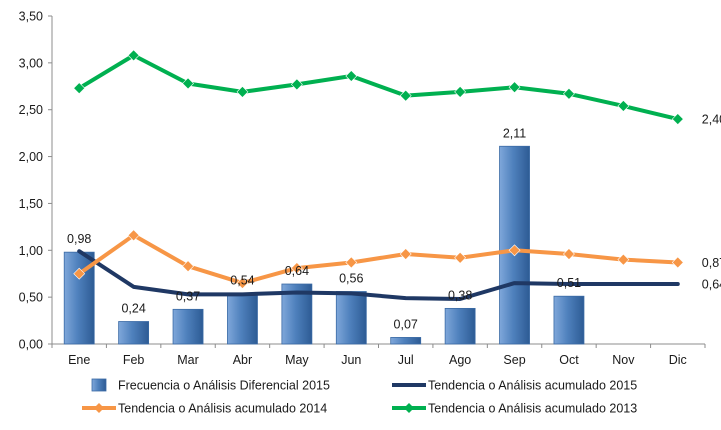  What do you see at coordinates (351, 279) in the screenshot?
I see `bar-data-label: 0,56` at bounding box center [351, 279].